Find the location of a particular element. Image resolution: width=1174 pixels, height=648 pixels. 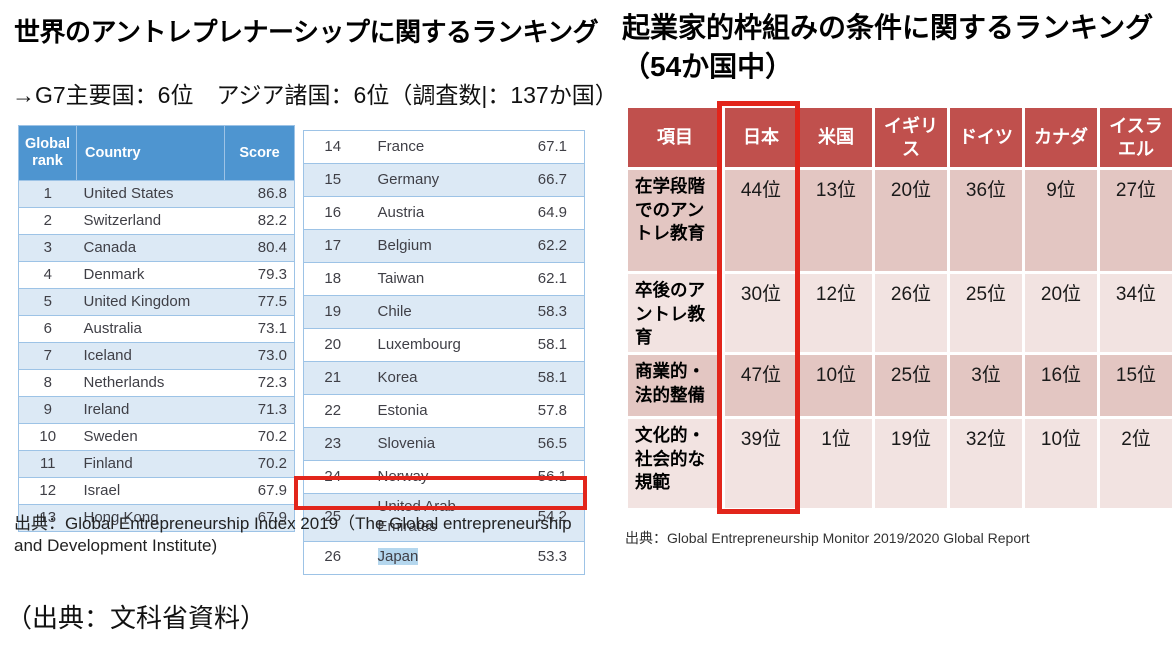

gem-header-country: イギリス is located at coordinates (911, 137).